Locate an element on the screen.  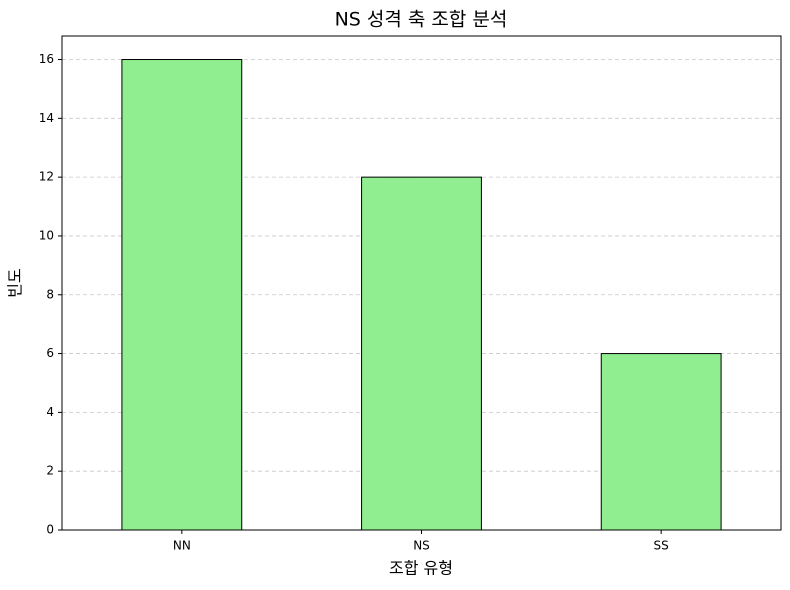
chart-title: NS 성격 축 조합 분석 is located at coordinates (421, 20).